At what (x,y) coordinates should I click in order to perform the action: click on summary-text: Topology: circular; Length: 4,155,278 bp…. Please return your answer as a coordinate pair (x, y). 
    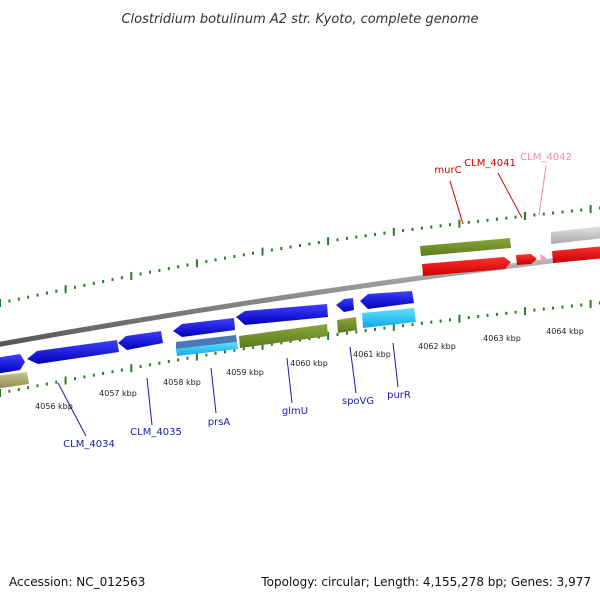
    Looking at the image, I should click on (425, 582).